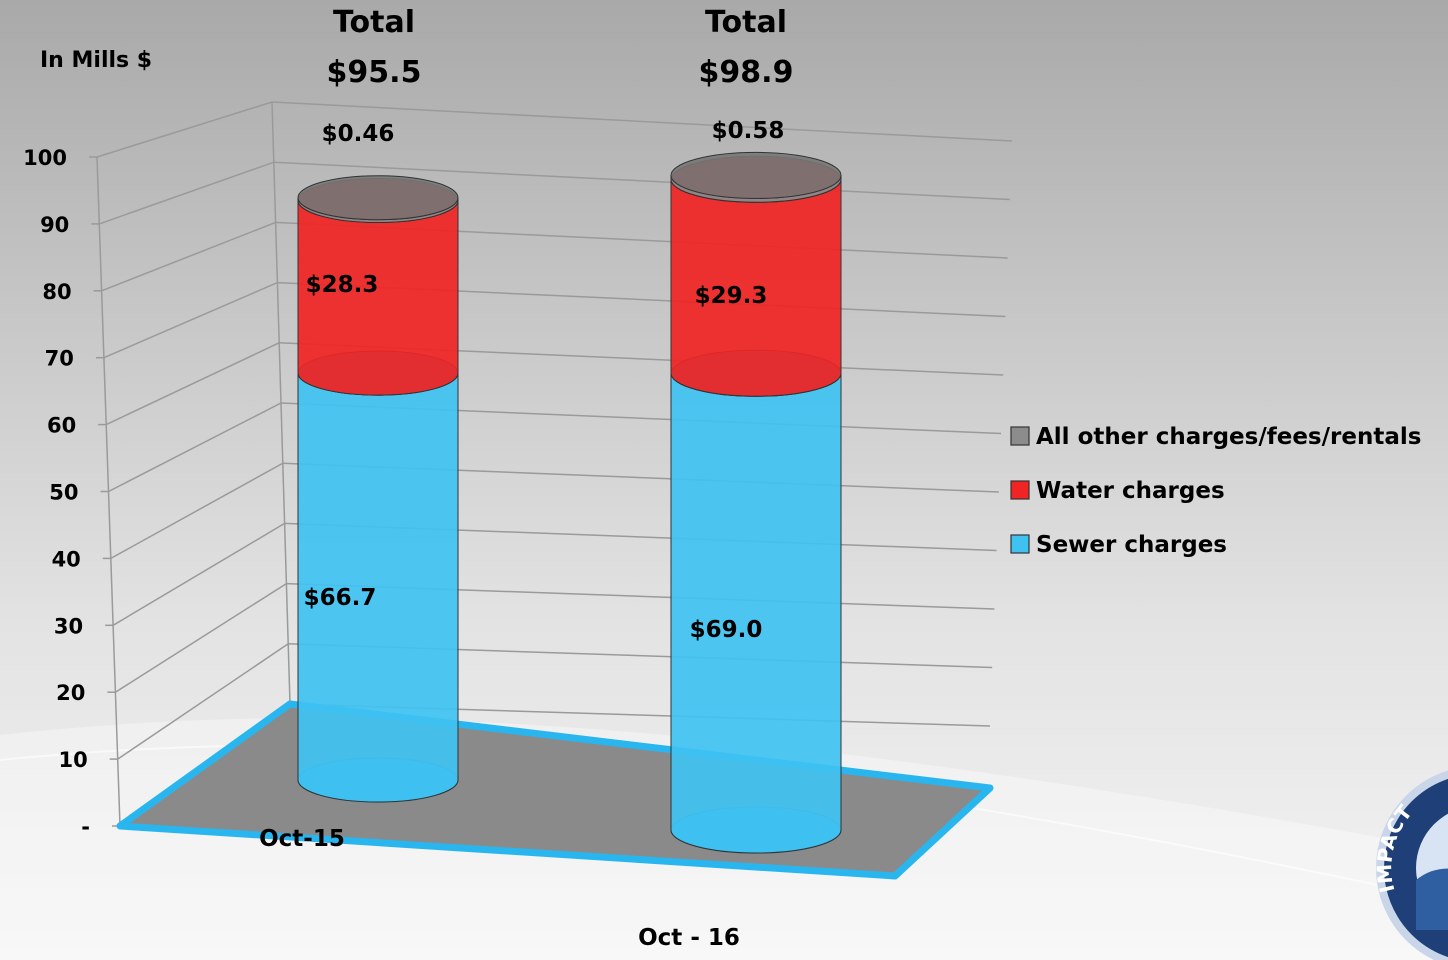 This screenshot has height=960, width=1448. I want to click on y-axis-unit-label: In Mills $, so click(96, 60).